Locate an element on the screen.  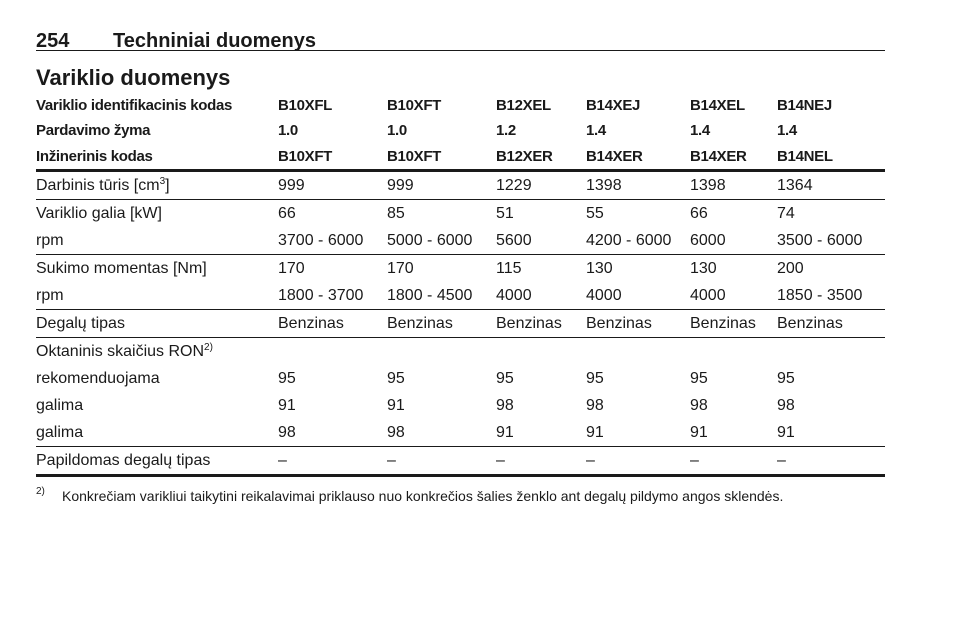
cell: 115 is located at coordinates (509, 268).